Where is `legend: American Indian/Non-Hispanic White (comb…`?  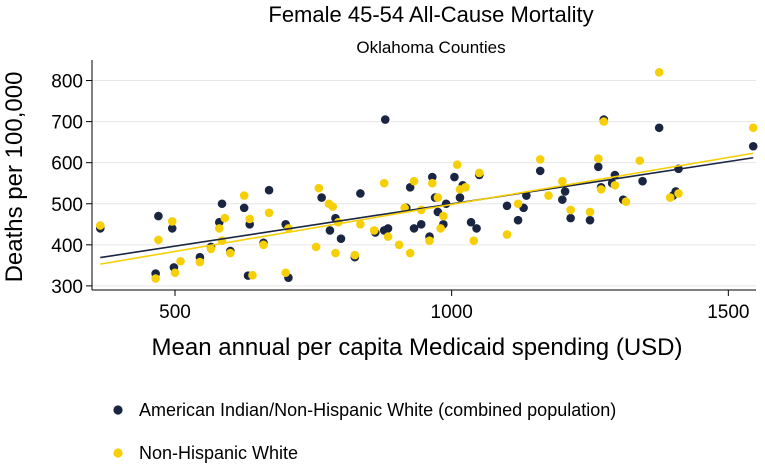 legend: American Indian/Non-Hispanic White (comb… is located at coordinates (364, 431).